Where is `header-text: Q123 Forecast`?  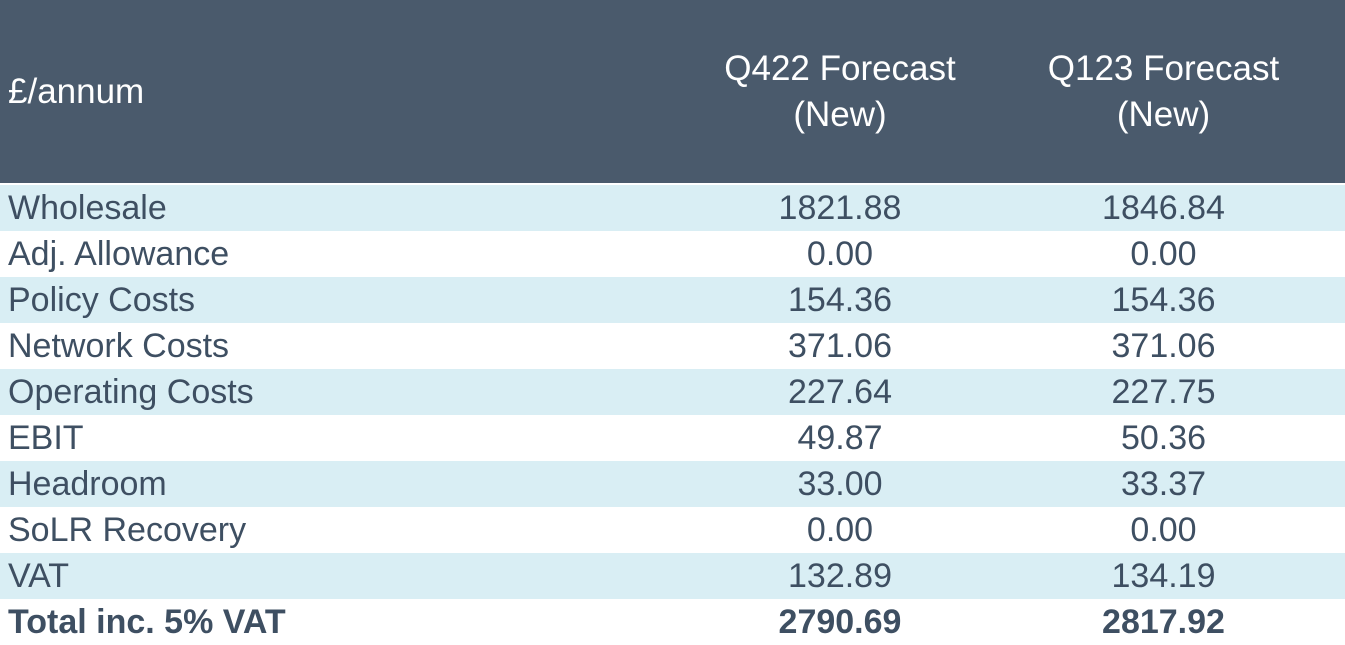 header-text: Q123 Forecast is located at coordinates (1163, 68).